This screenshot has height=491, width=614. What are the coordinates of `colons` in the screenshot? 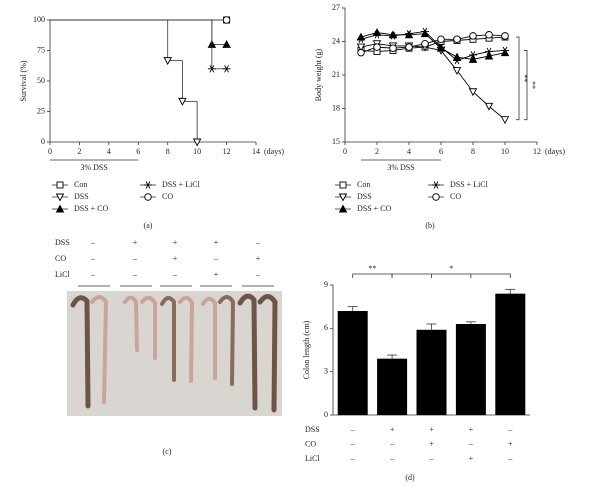 It's located at (174, 353).